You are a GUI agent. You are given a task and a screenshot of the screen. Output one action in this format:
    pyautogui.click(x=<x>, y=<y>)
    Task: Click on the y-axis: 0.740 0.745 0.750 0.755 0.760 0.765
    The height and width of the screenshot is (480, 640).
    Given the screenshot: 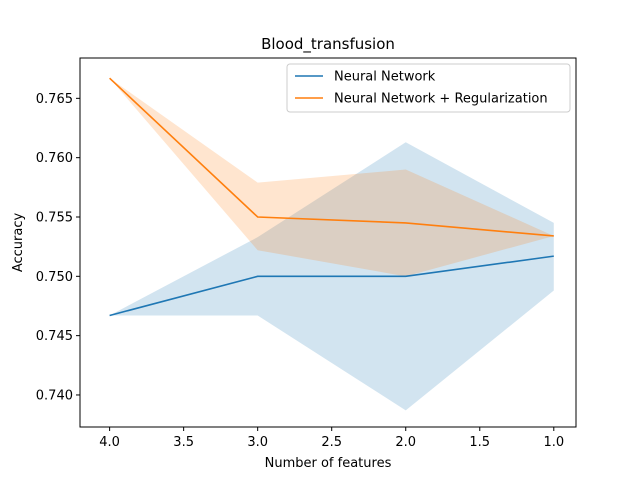 What is the action you would take?
    pyautogui.click(x=58, y=247)
    